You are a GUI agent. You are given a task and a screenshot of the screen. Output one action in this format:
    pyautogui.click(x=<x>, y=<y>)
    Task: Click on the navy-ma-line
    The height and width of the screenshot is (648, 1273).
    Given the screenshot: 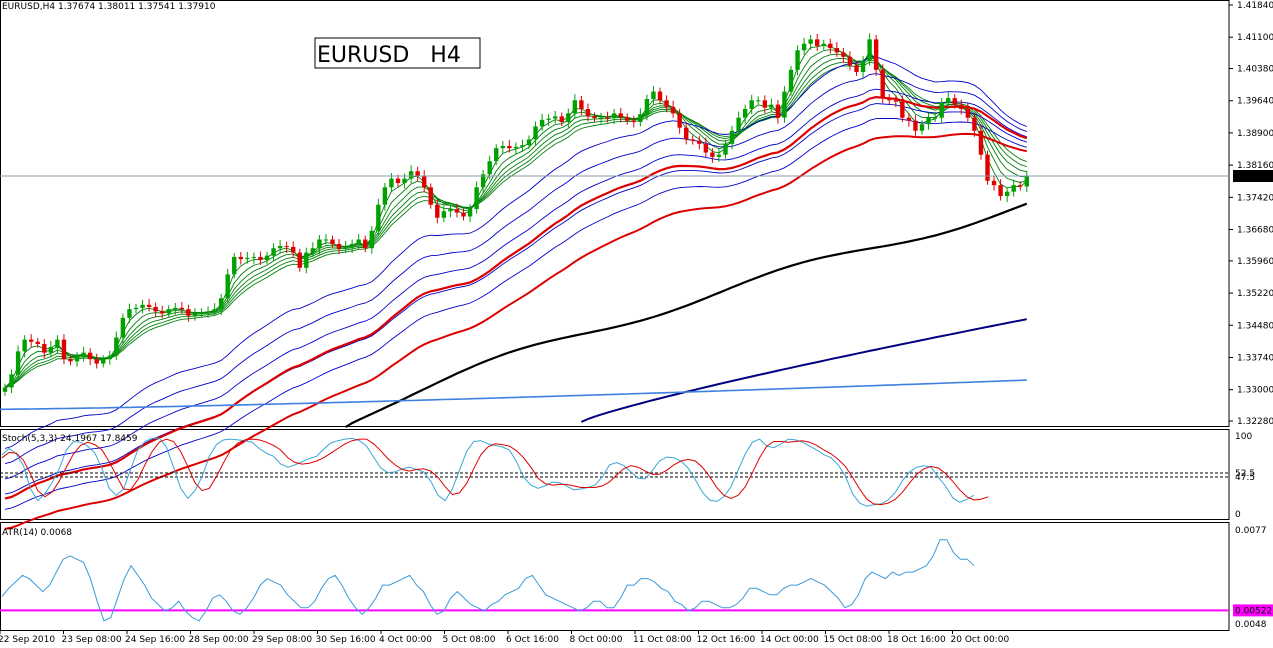 What is the action you would take?
    pyautogui.click(x=803, y=370)
    